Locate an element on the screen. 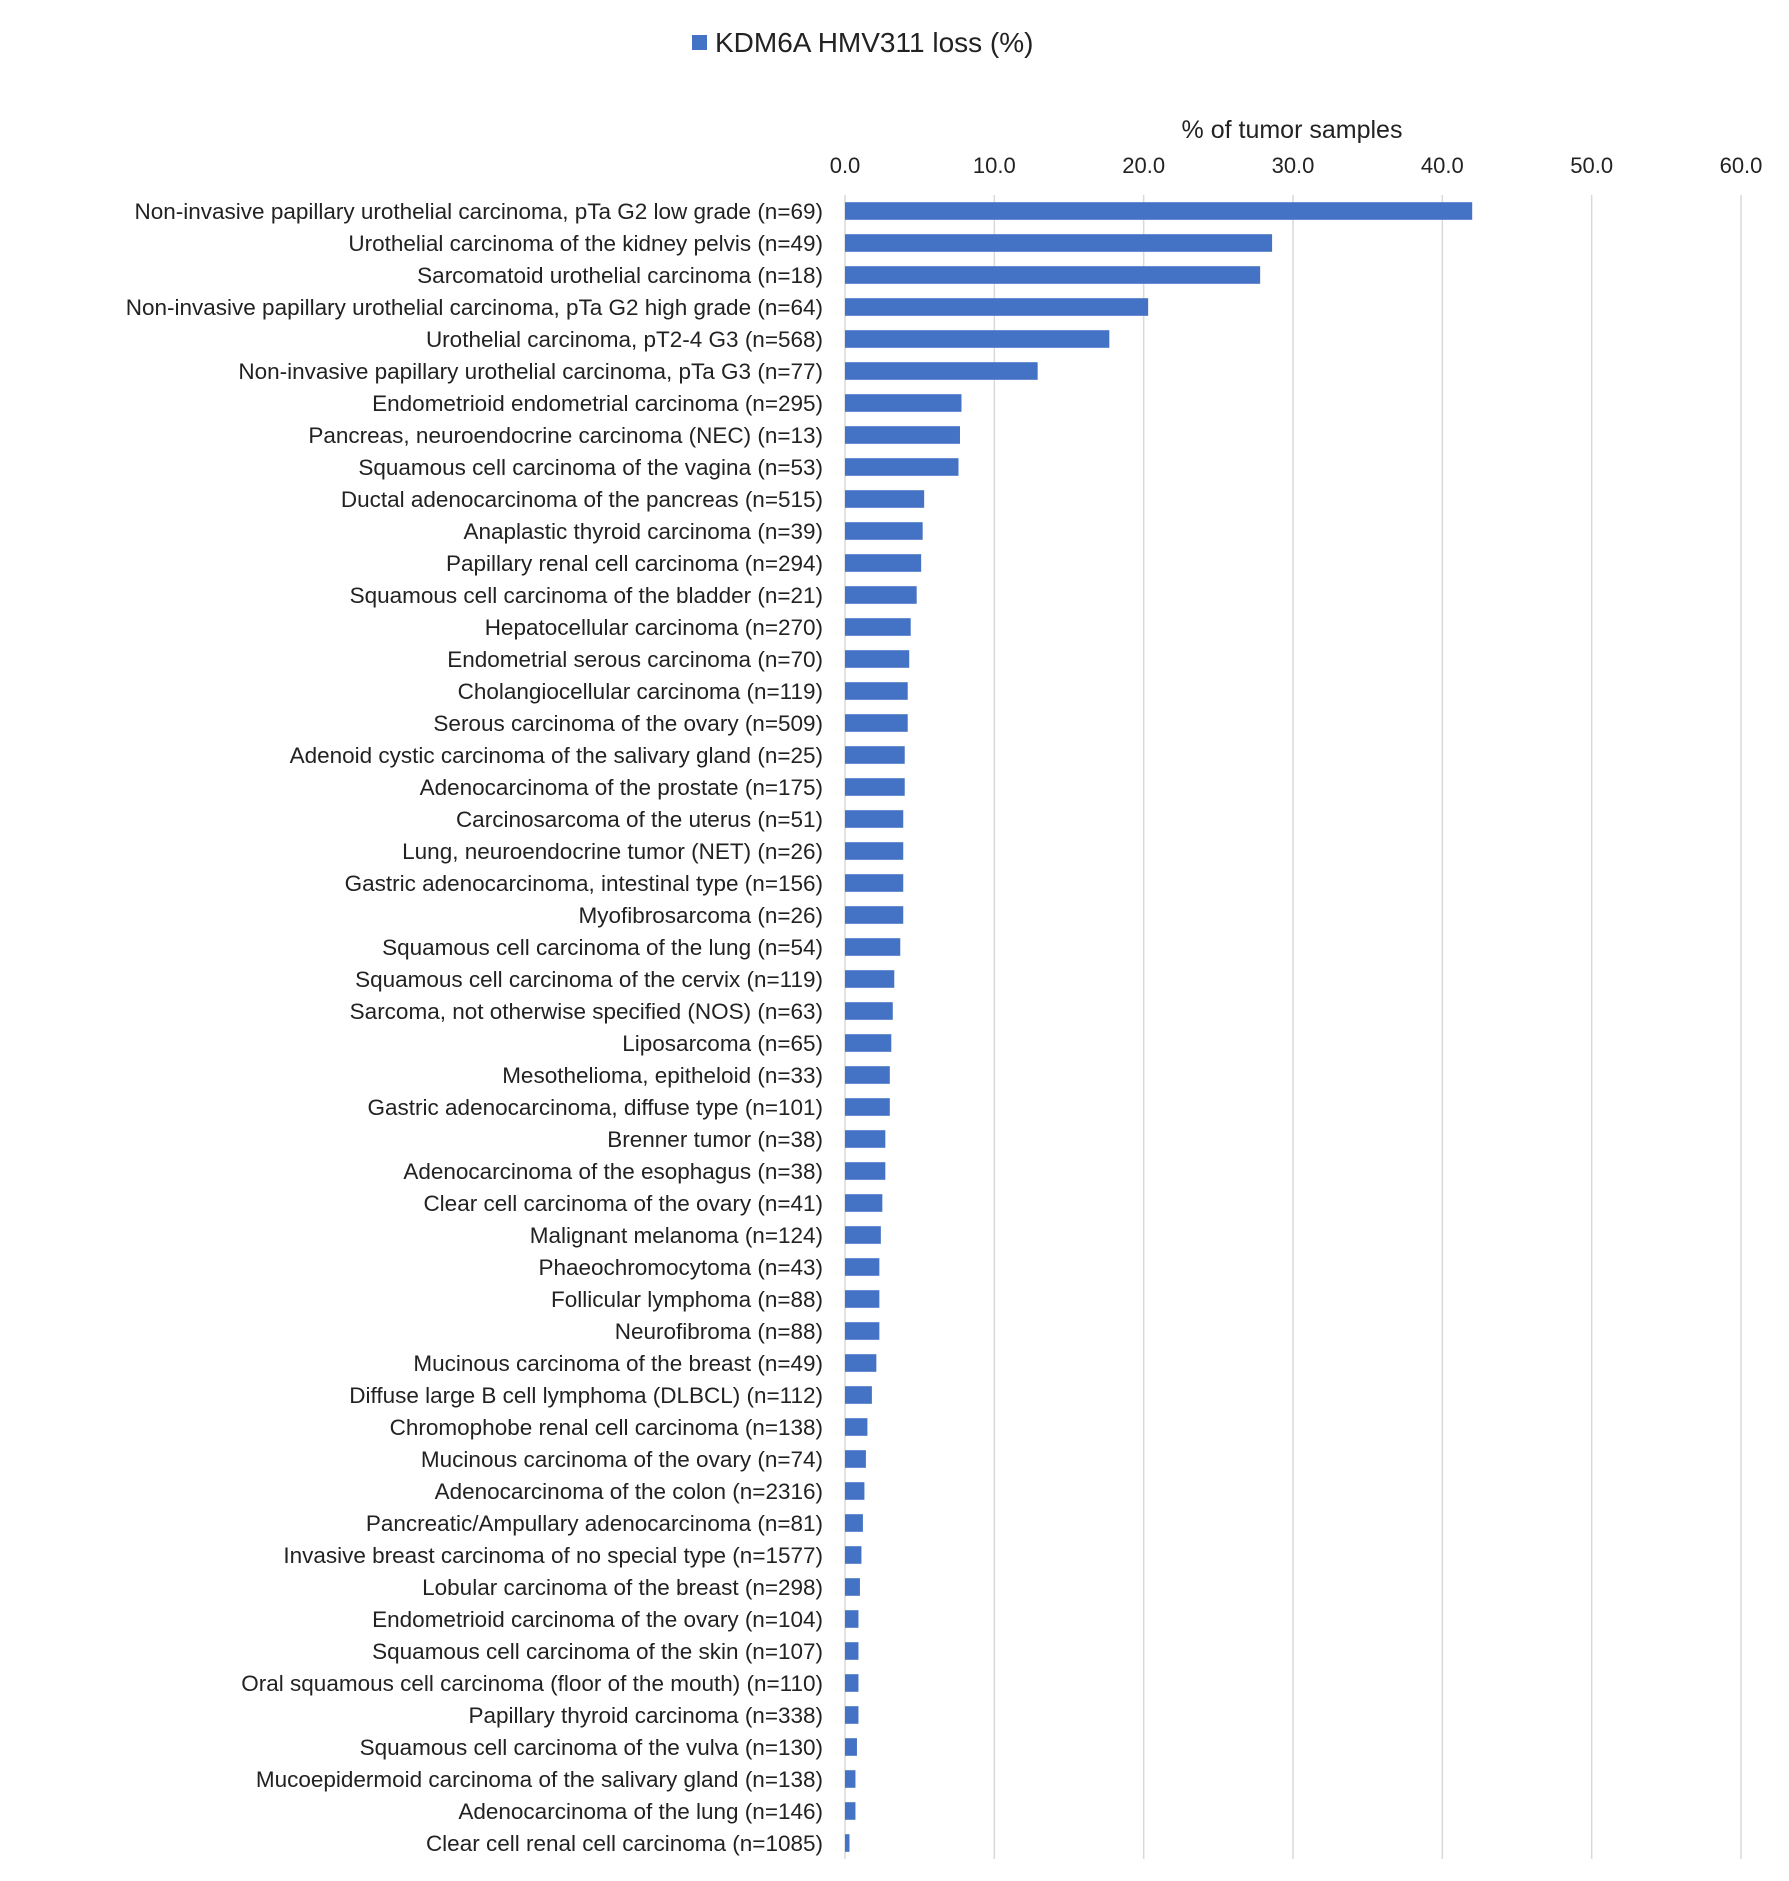  category-label: Malignant melanoma (n=124) is located at coordinates (676, 1235).